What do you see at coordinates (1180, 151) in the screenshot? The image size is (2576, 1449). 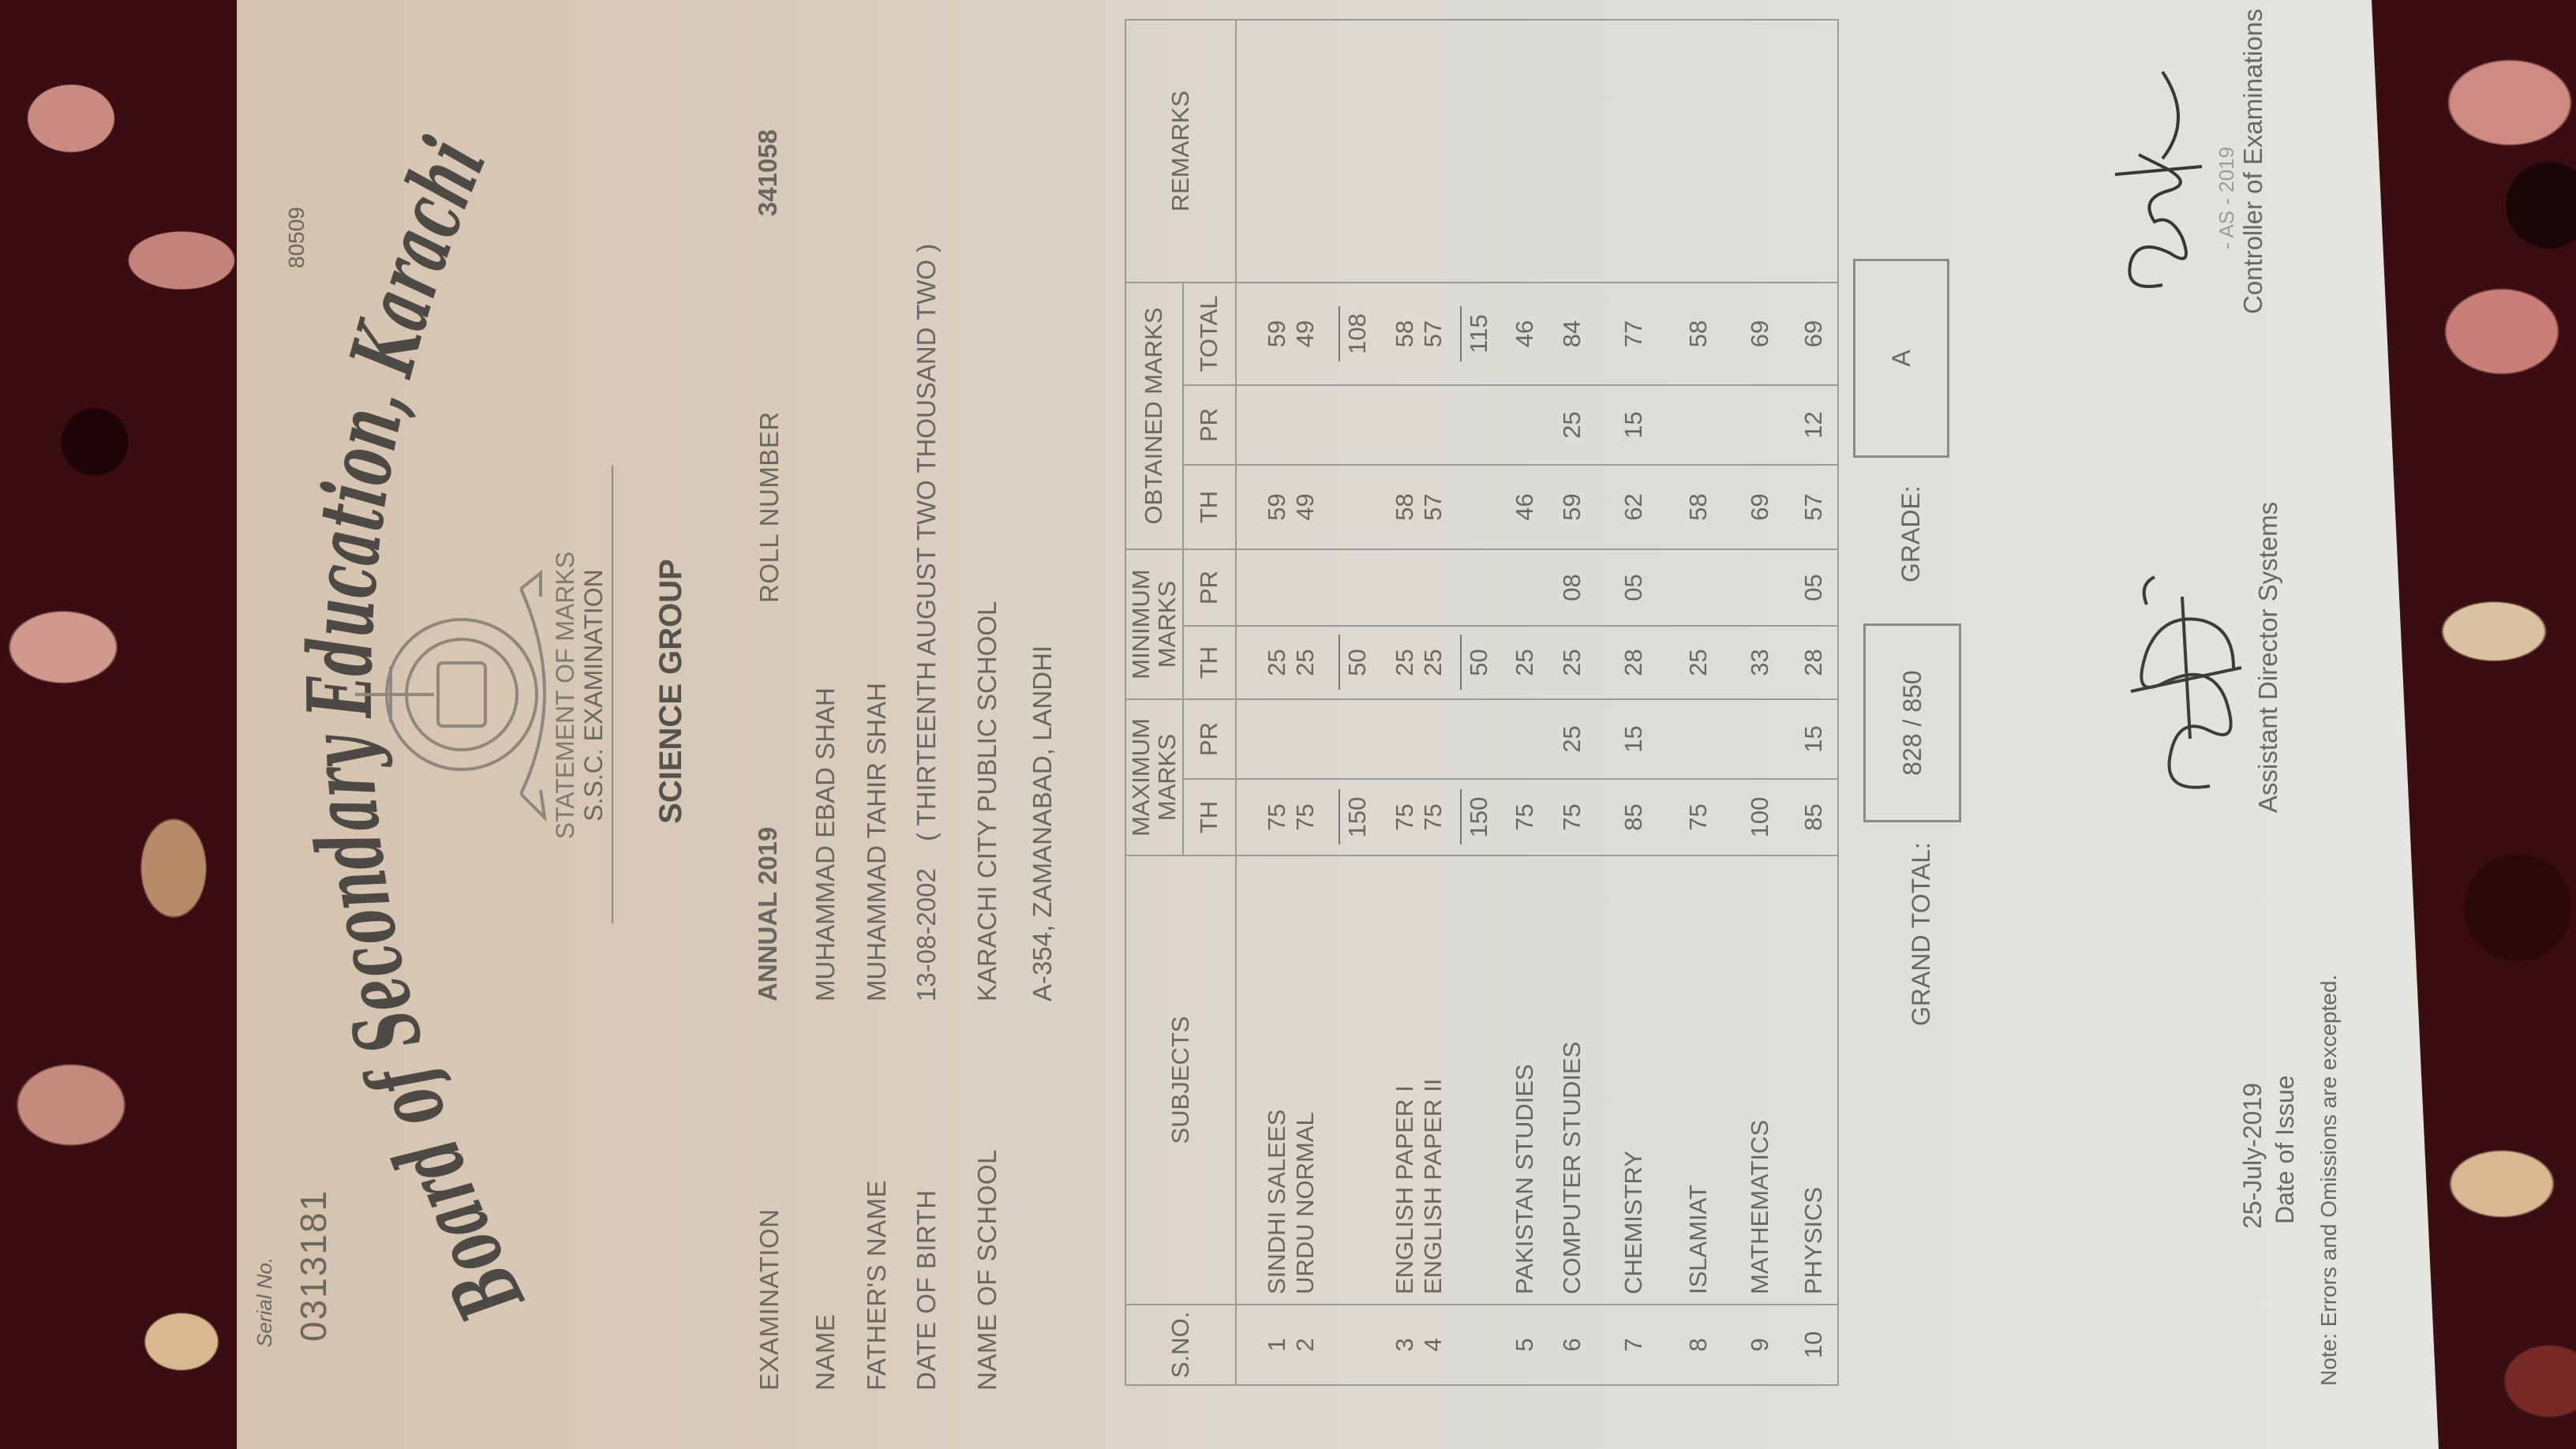 I see `header-remarks: REMARKS` at bounding box center [1180, 151].